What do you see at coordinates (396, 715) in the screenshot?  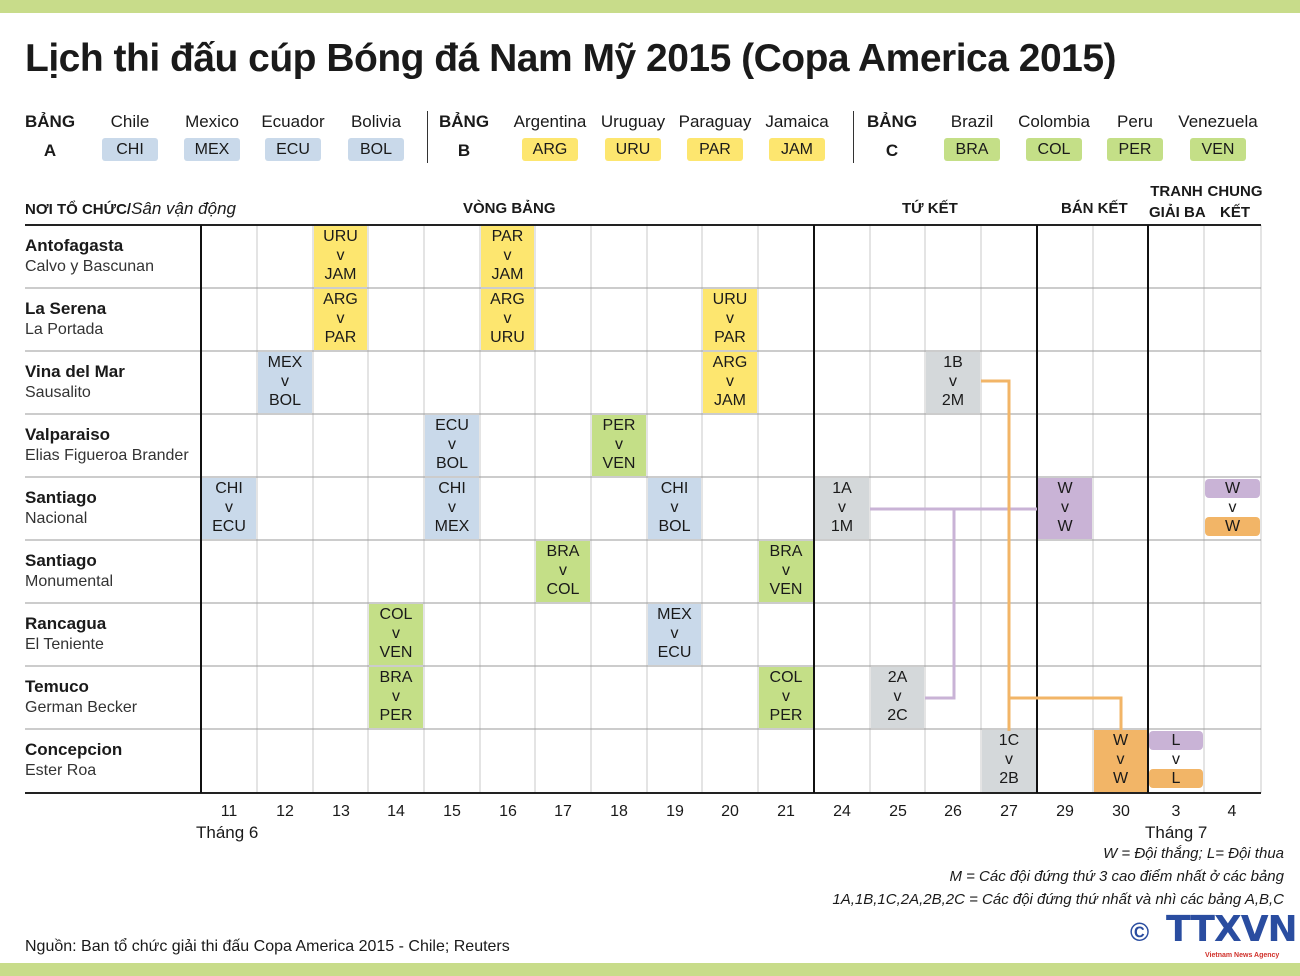 I see `match-away: PER` at bounding box center [396, 715].